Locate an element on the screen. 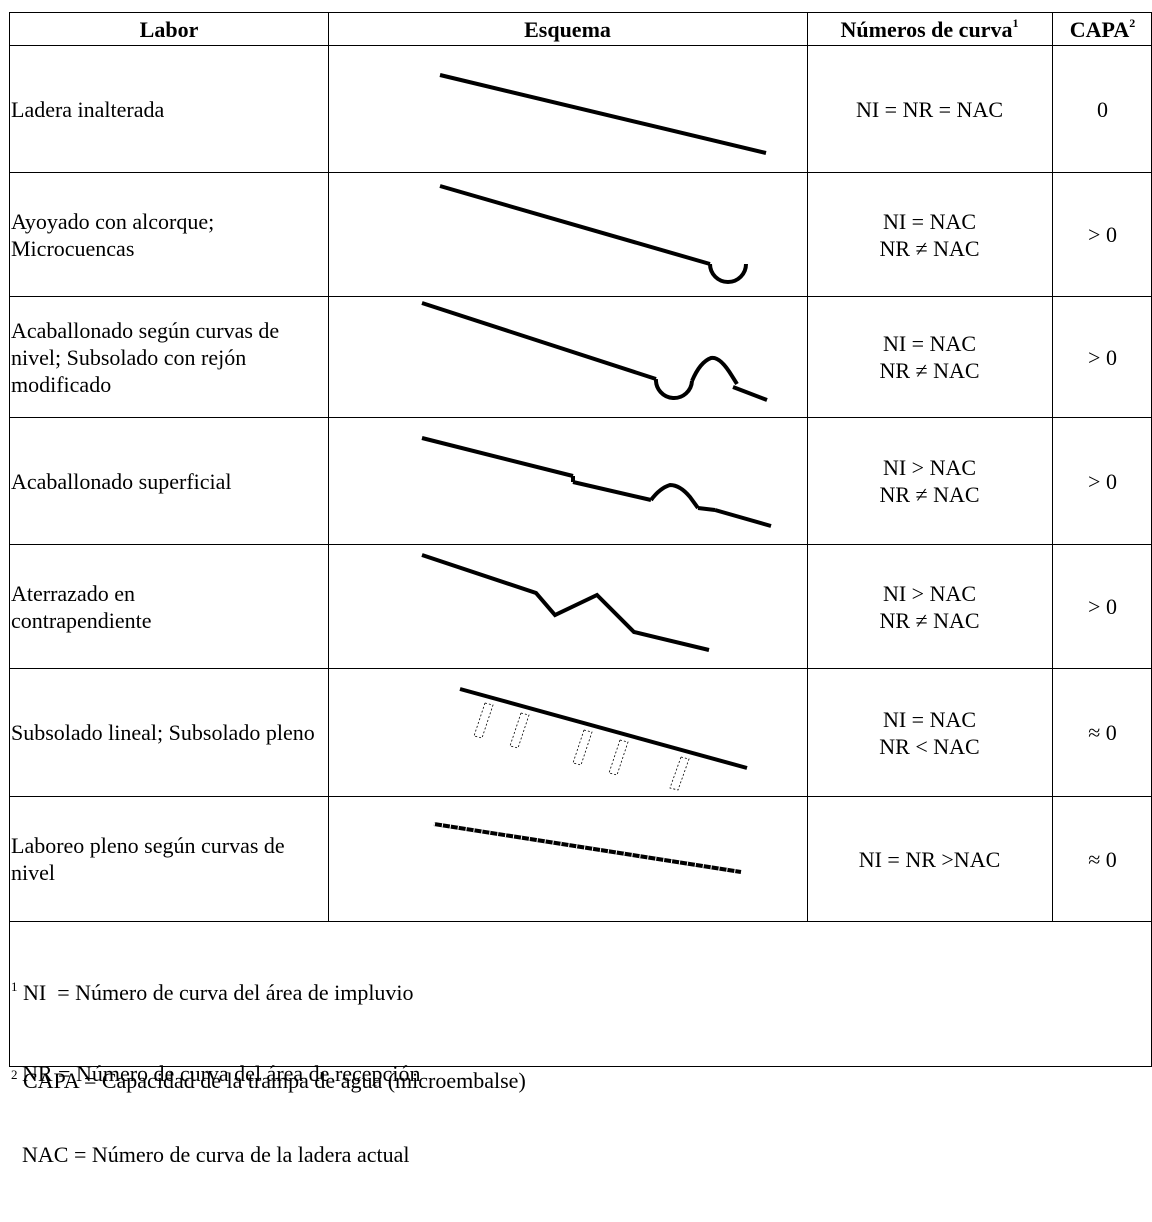 The image size is (1152, 1222). numeros-line: NI = NR >NAC is located at coordinates (929, 859).